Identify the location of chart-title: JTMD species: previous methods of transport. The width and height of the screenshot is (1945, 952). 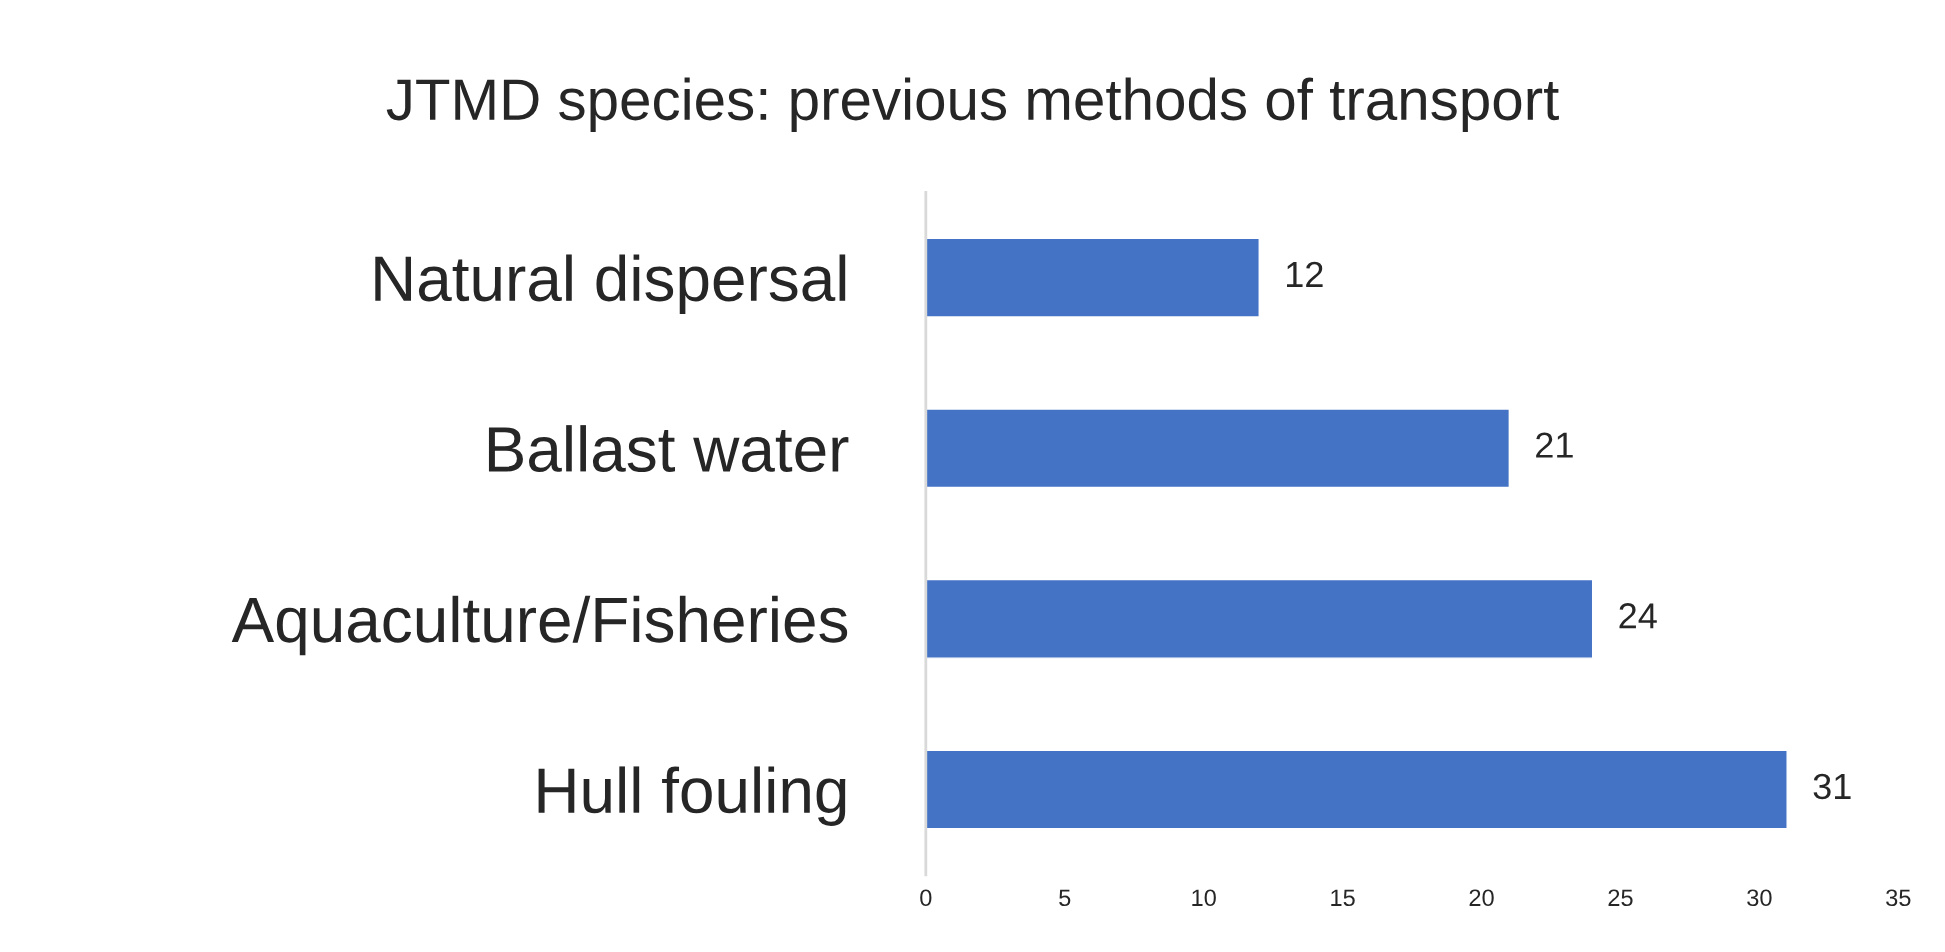
(972, 104).